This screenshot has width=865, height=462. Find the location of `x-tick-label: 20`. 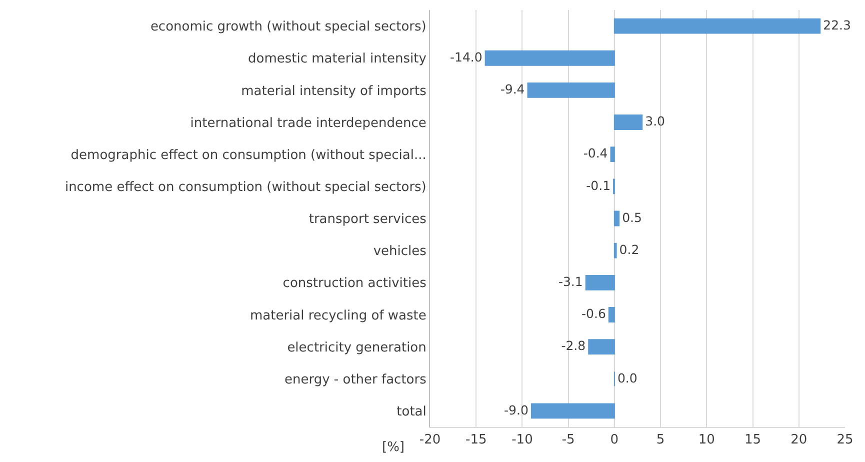

x-tick-label: 20 is located at coordinates (799, 440).